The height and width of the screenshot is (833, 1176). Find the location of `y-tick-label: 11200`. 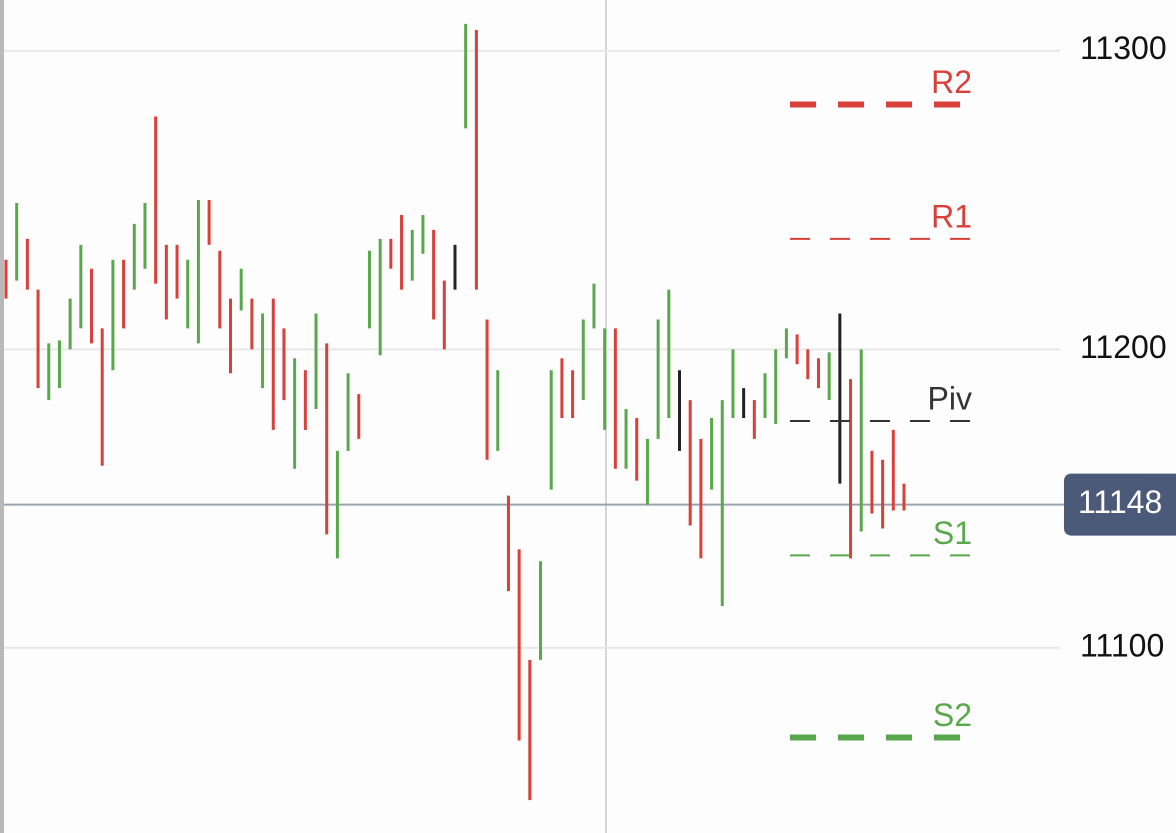

y-tick-label: 11200 is located at coordinates (1123, 347).